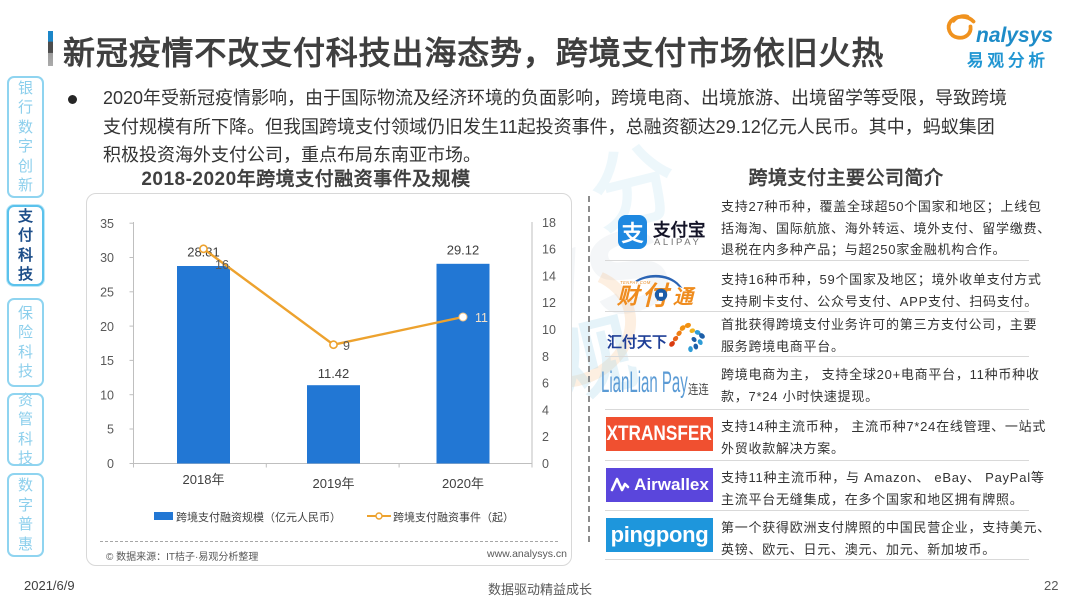 The width and height of the screenshot is (1080, 608). I want to click on svg-text: 30, so click(107, 258).